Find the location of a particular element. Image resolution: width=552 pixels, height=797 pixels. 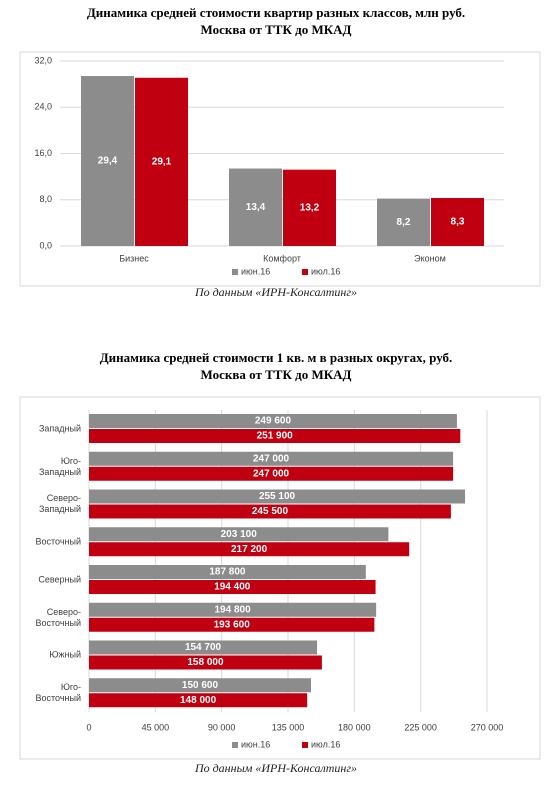

x-tick-label: 180 000 is located at coordinates (354, 727).